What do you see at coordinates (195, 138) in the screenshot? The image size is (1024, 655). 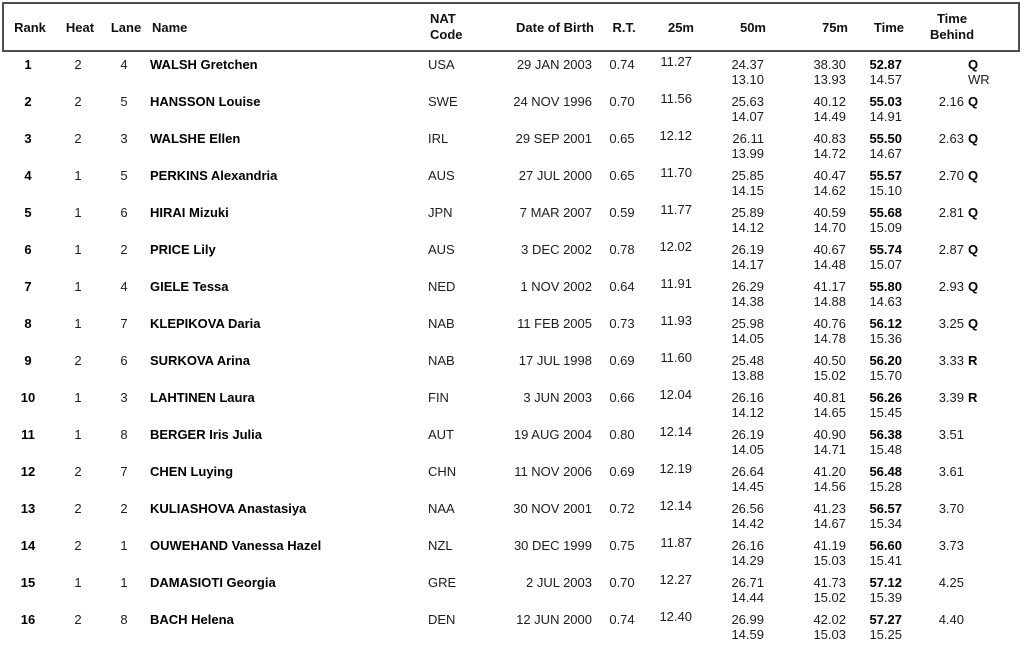 I see `name-cell: WALSHE Ellen` at bounding box center [195, 138].